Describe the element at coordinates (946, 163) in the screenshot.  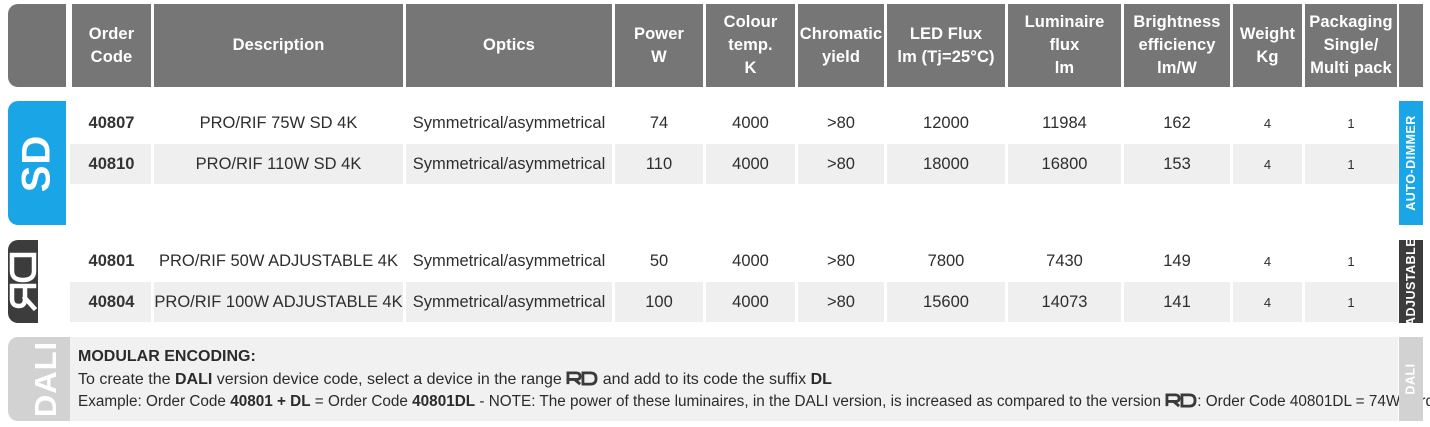
I see `cell-ledflux: 18000` at that location.